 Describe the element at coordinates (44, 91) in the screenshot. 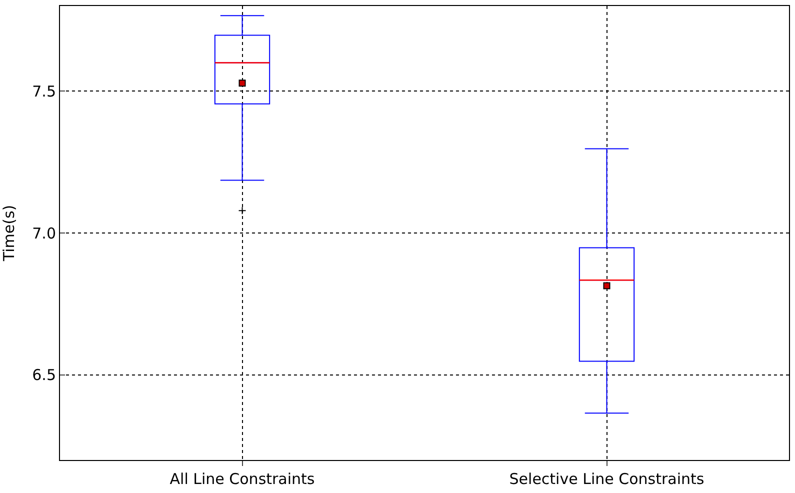

I see `y-tick-label: 7.5` at that location.